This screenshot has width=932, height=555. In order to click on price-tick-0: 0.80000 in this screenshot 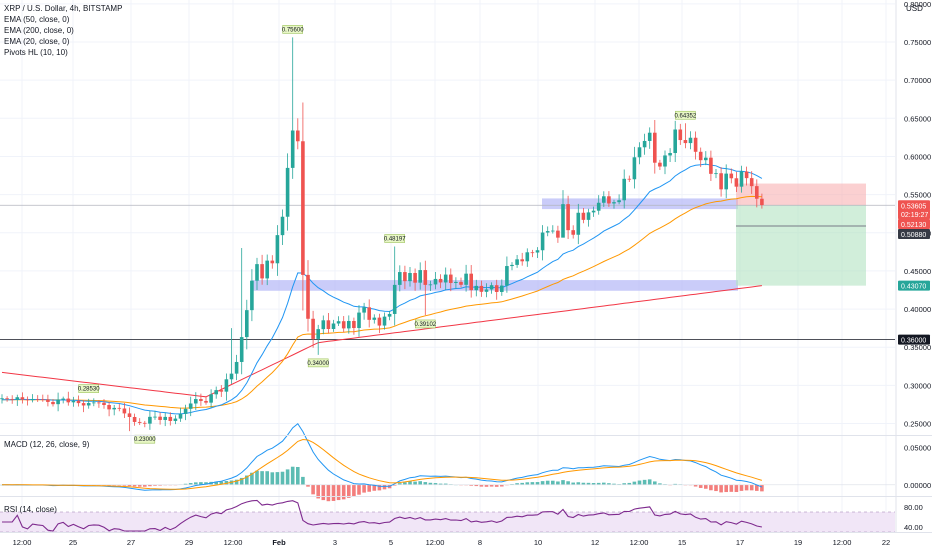, I will do `click(917, 4)`.